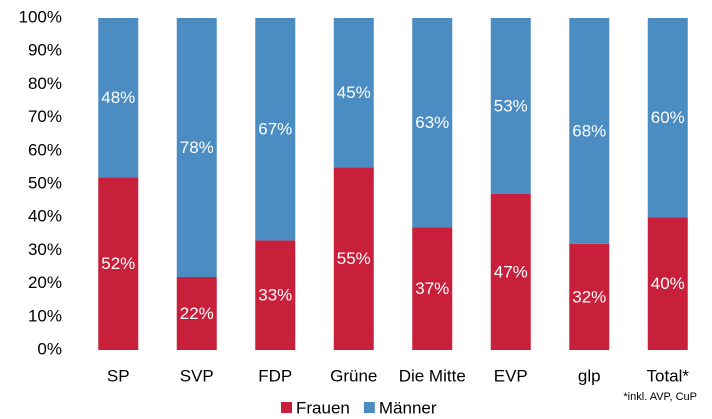 The width and height of the screenshot is (712, 419). What do you see at coordinates (45, 249) in the screenshot?
I see `y-tick-label: 30%` at bounding box center [45, 249].